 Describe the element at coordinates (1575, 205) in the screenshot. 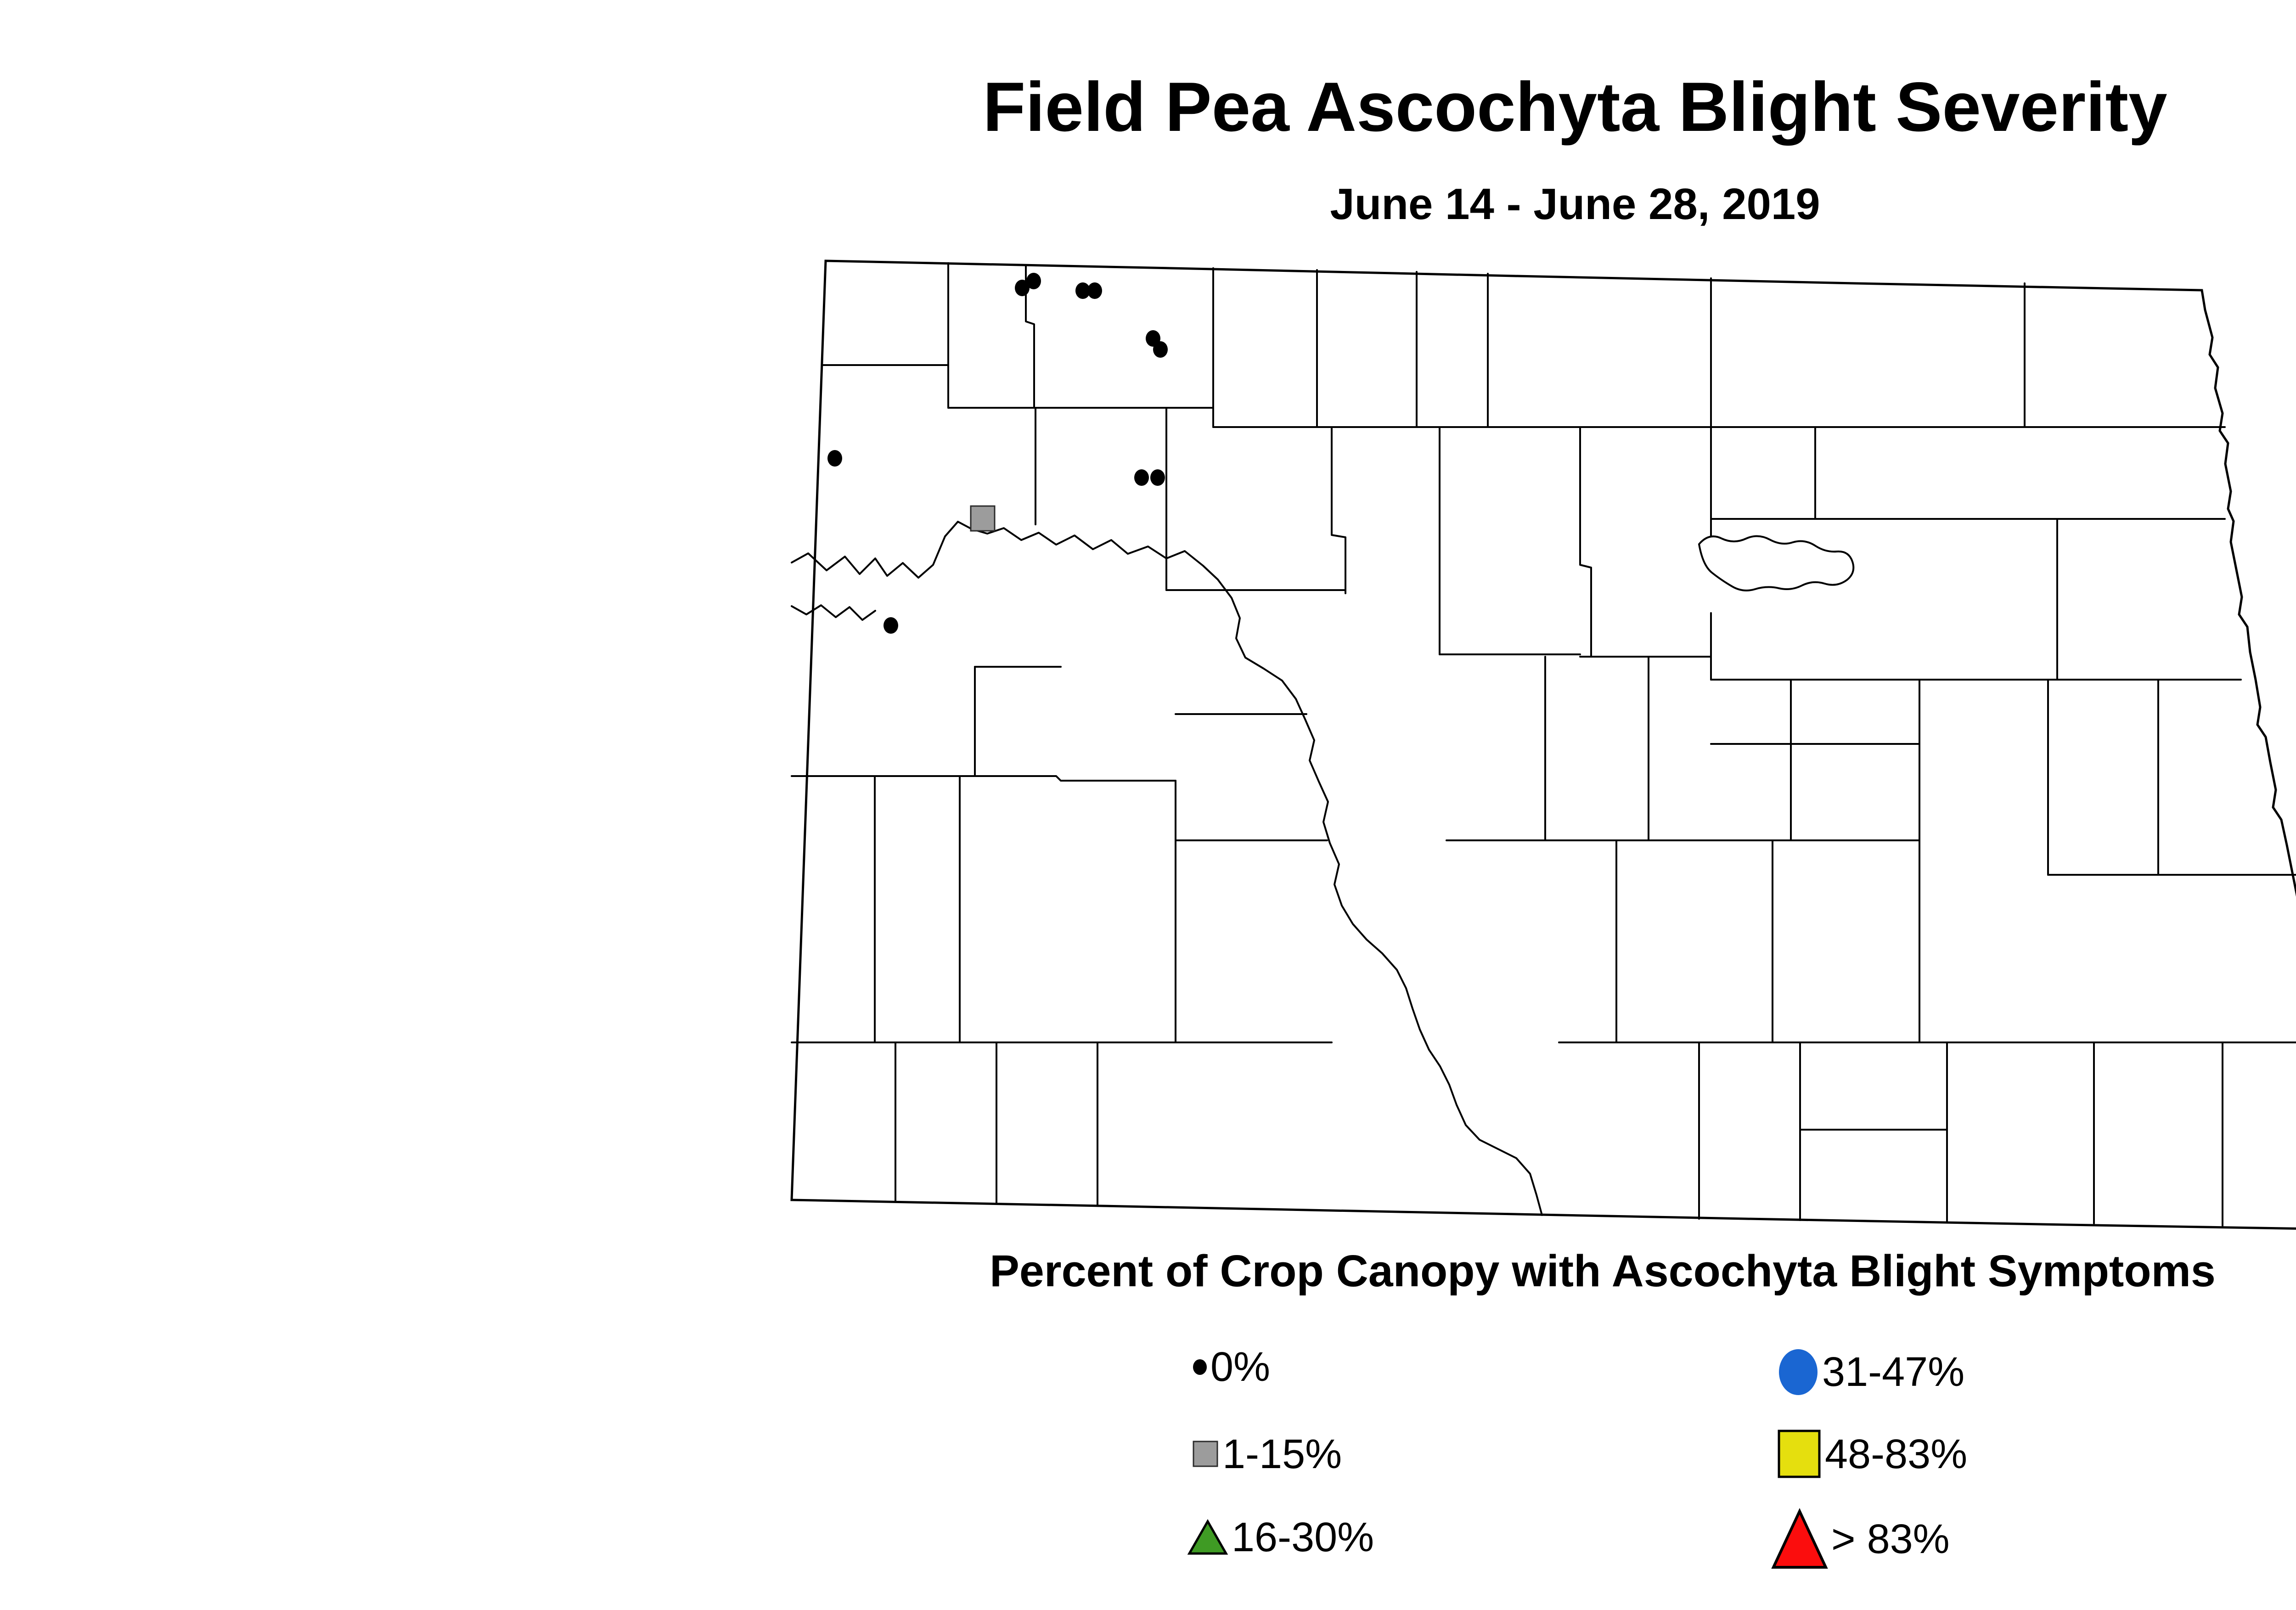

I see `page-subtitle: June 14 - June 28, 2019` at that location.